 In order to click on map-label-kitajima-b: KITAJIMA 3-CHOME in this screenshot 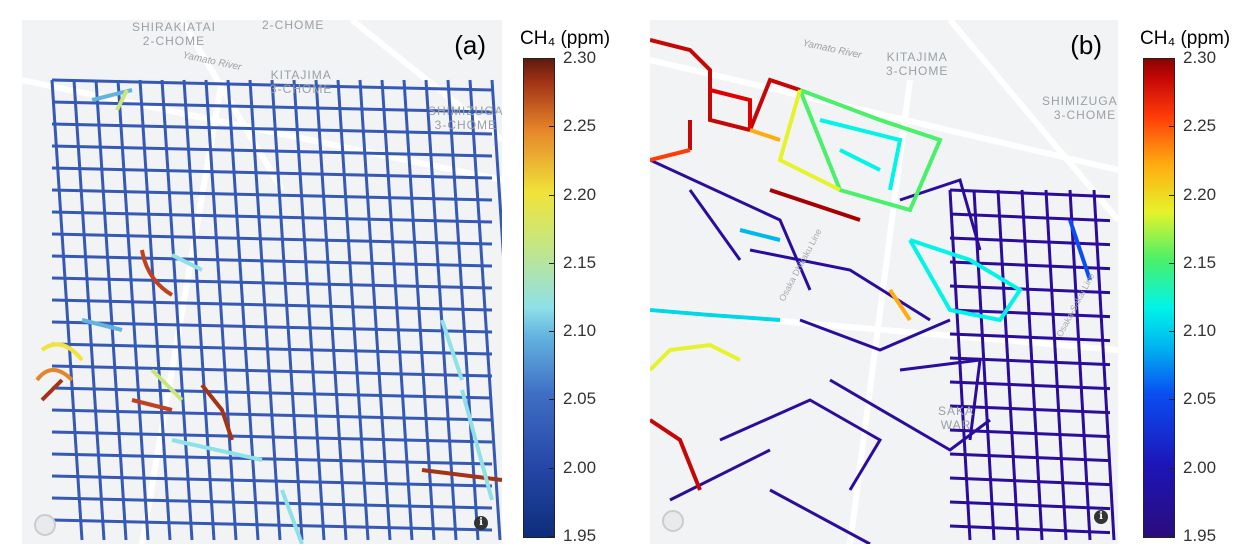, I will do `click(917, 64)`.